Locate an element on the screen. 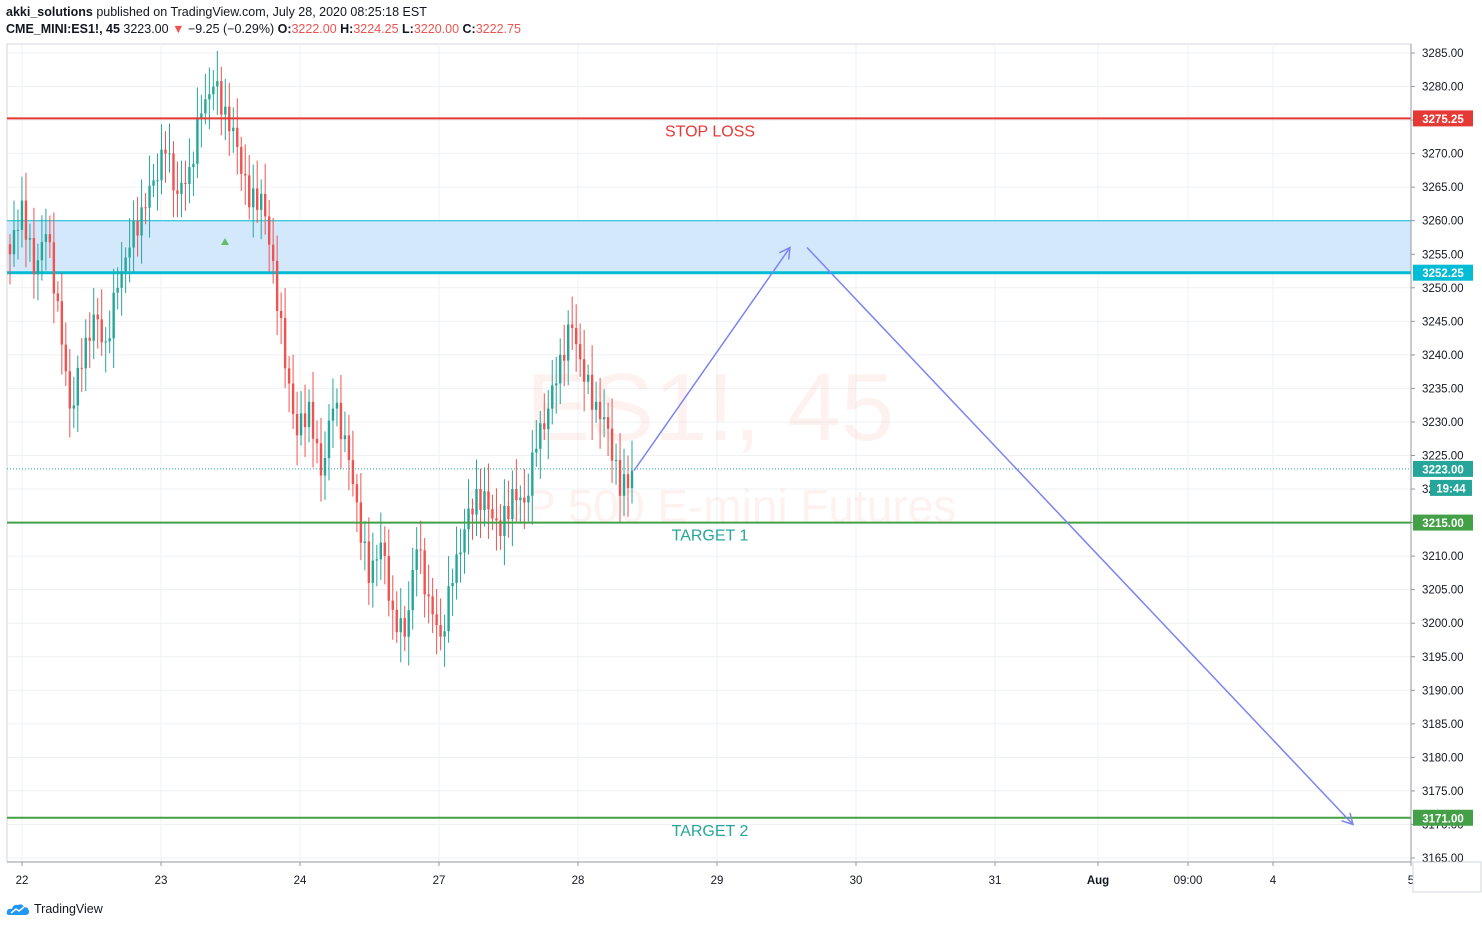 Image resolution: width=1482 pixels, height=930 pixels. axis-corner is located at coordinates (1447, 877).